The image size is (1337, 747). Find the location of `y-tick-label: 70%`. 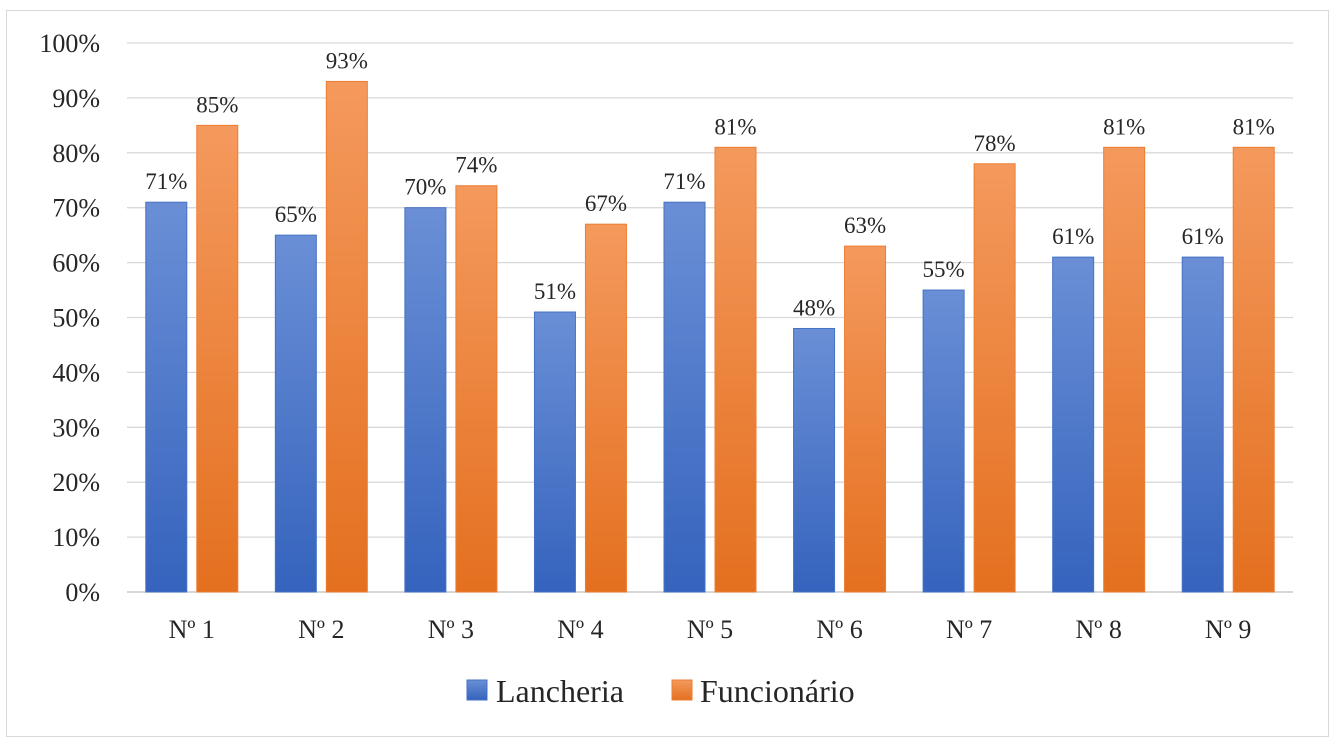

y-tick-label: 70% is located at coordinates (76, 208).